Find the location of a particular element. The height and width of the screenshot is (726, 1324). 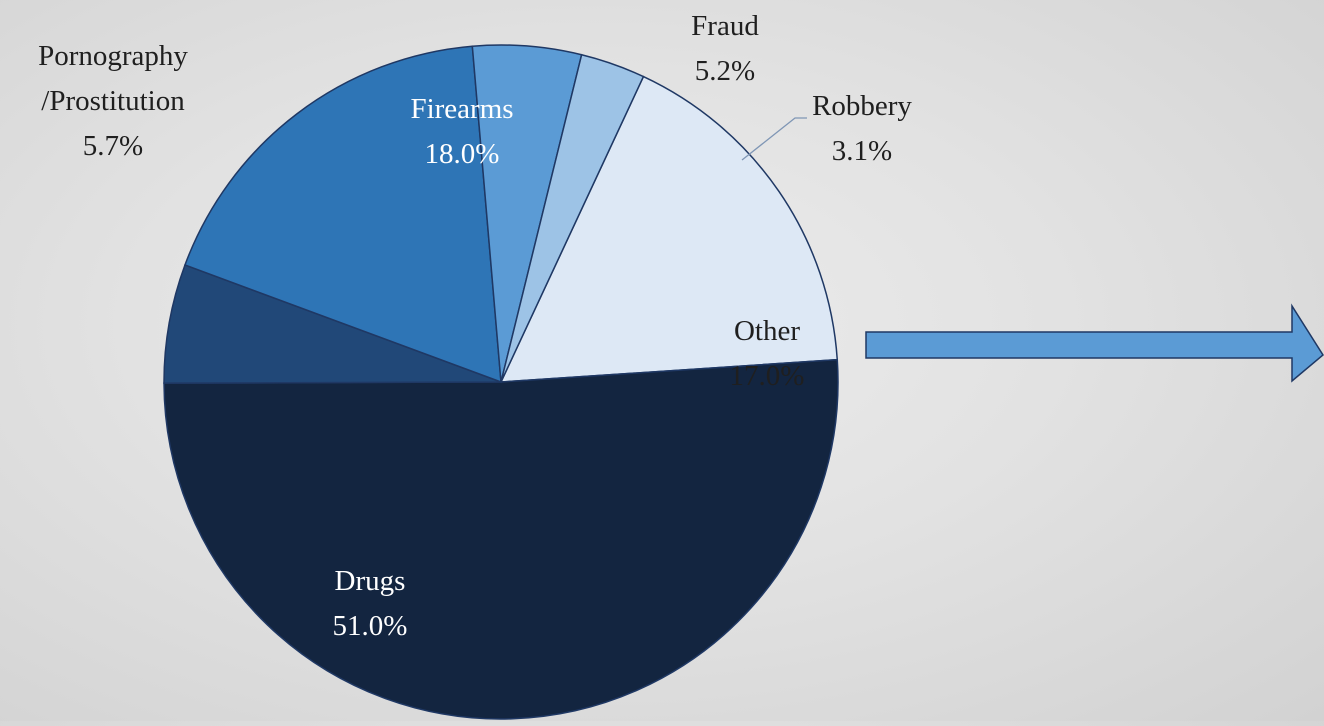

robbery-leader-line is located at coordinates (774, 139).